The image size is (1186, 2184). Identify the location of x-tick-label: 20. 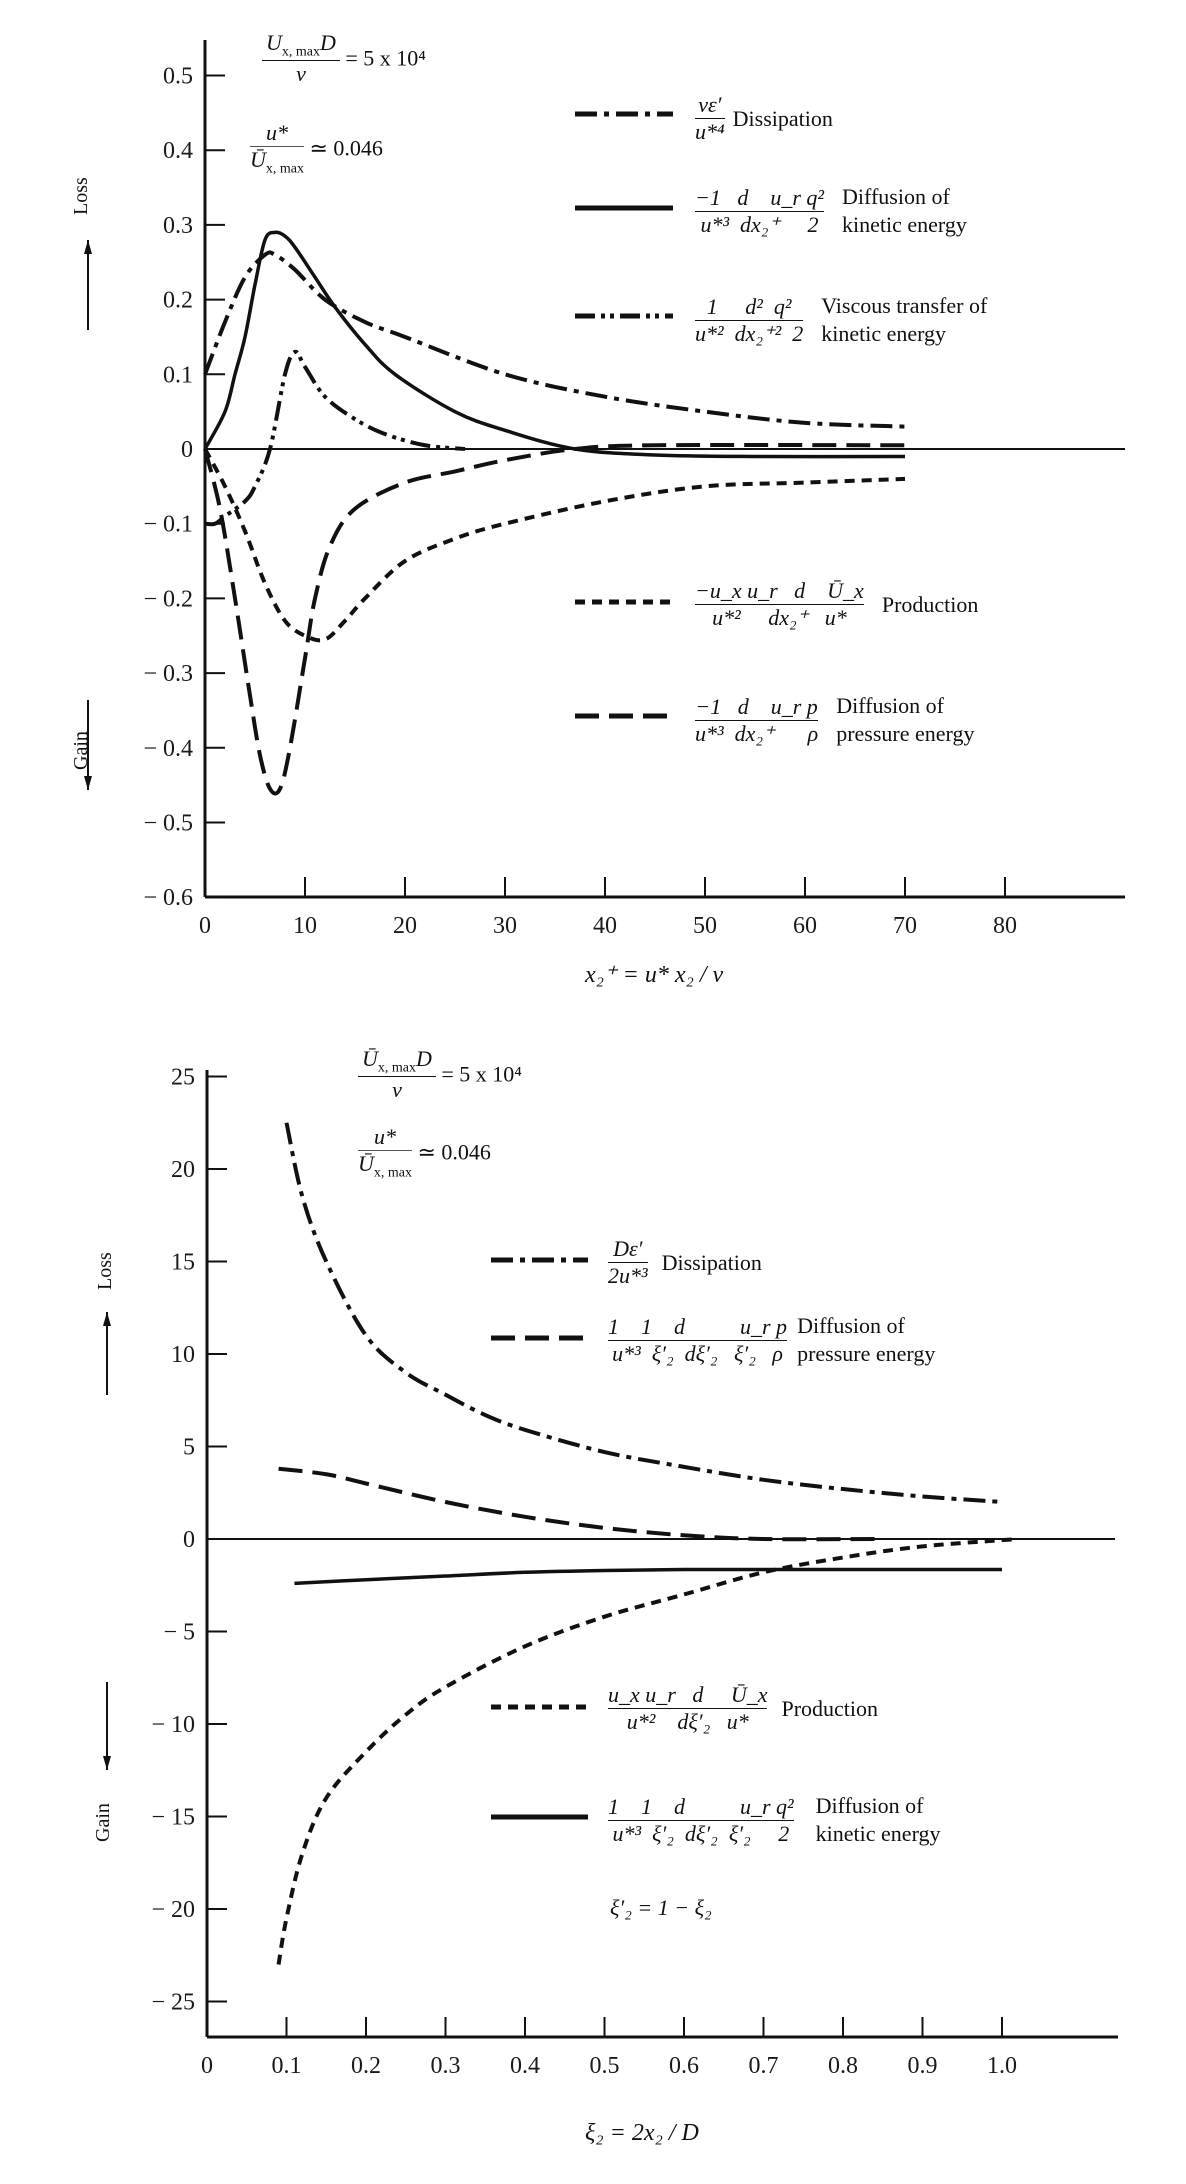
(405, 926).